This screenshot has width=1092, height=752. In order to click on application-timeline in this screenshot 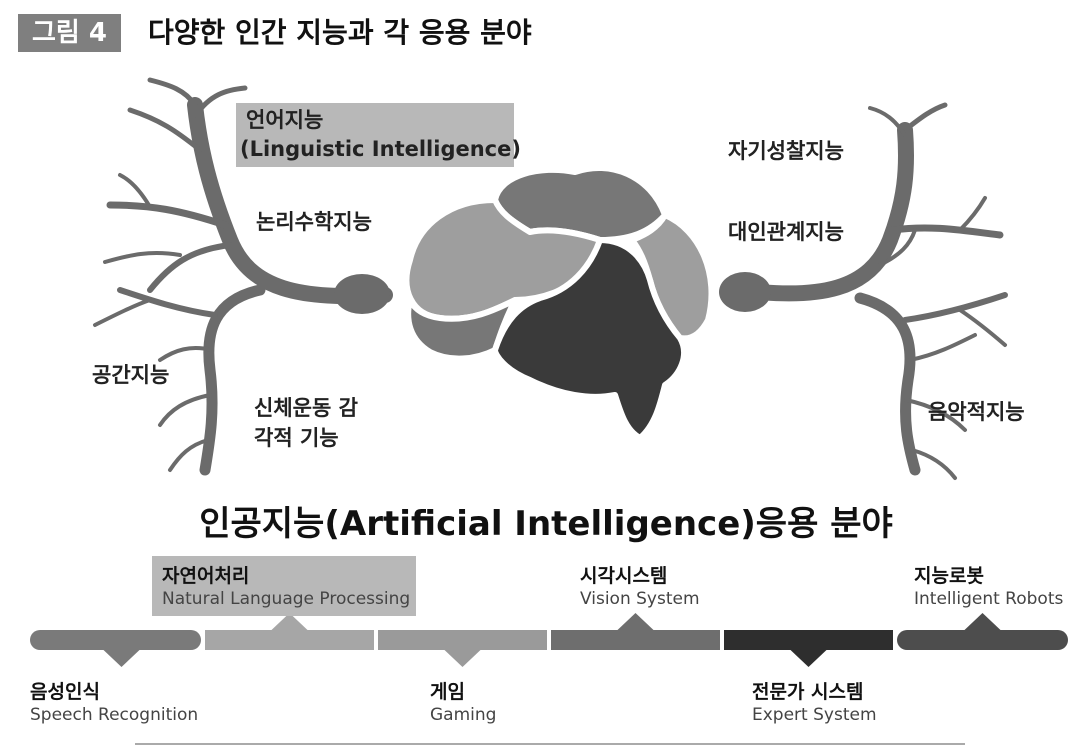, I will do `click(549, 640)`.